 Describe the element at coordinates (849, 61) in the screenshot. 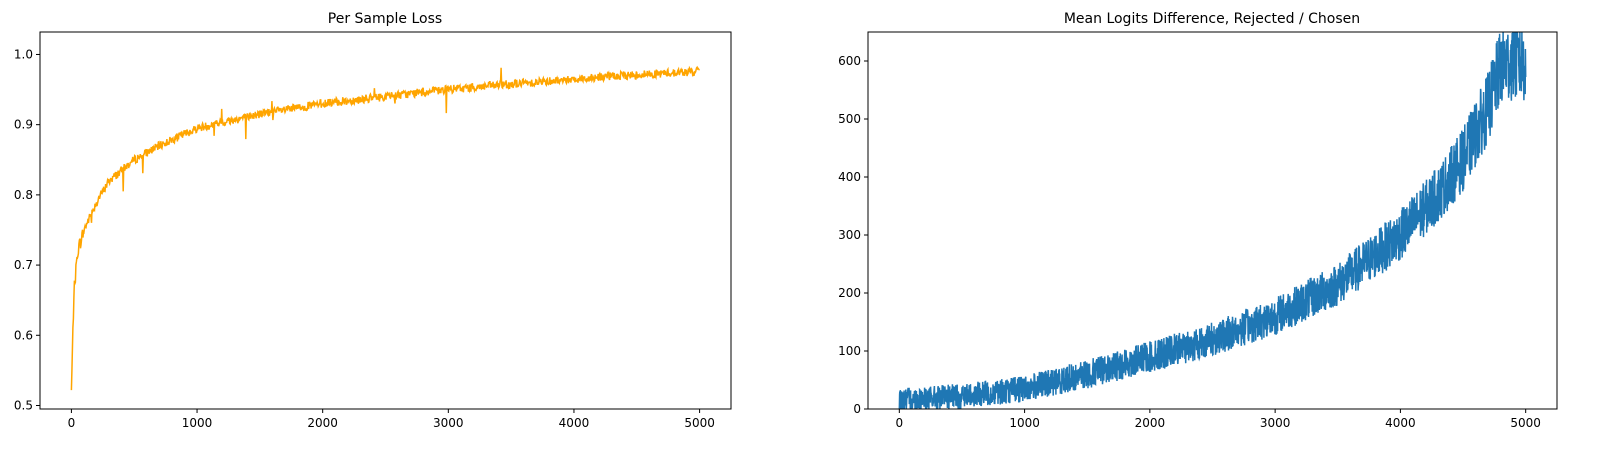

I see `y-tick-label: 600` at that location.